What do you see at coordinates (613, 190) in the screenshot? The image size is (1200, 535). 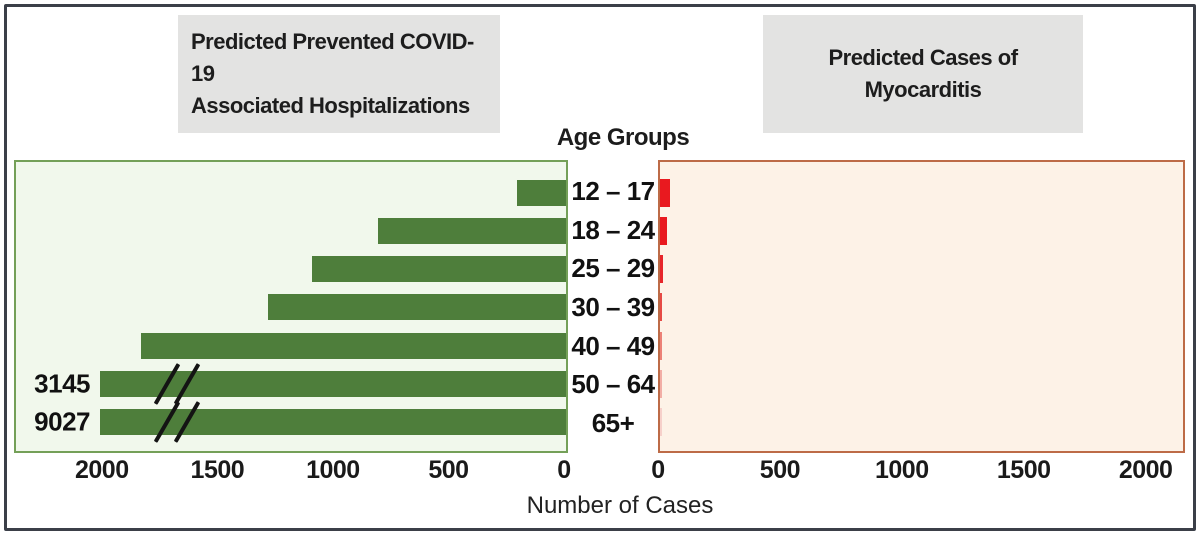 I see `age-group-label: 12 – 17` at bounding box center [613, 190].